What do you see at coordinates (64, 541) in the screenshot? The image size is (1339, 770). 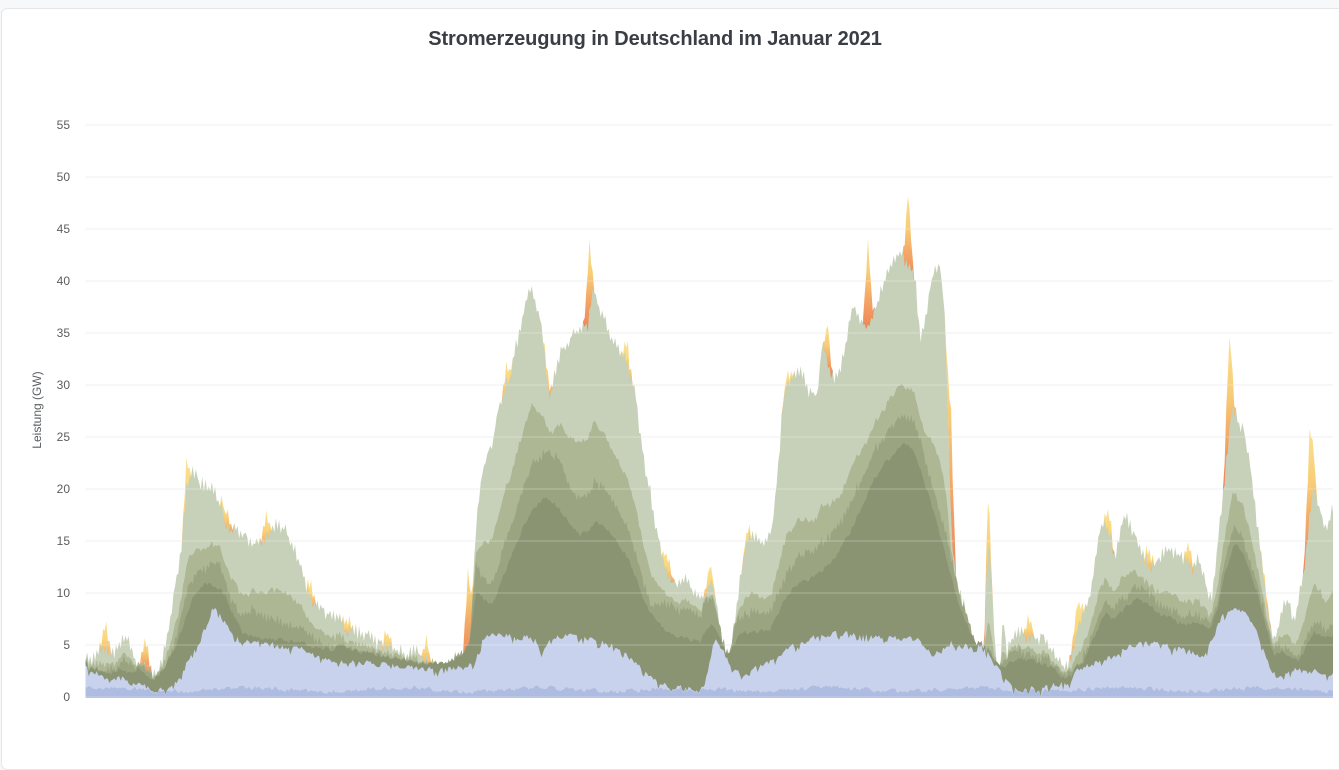 I see `svg-text: 15` at bounding box center [64, 541].